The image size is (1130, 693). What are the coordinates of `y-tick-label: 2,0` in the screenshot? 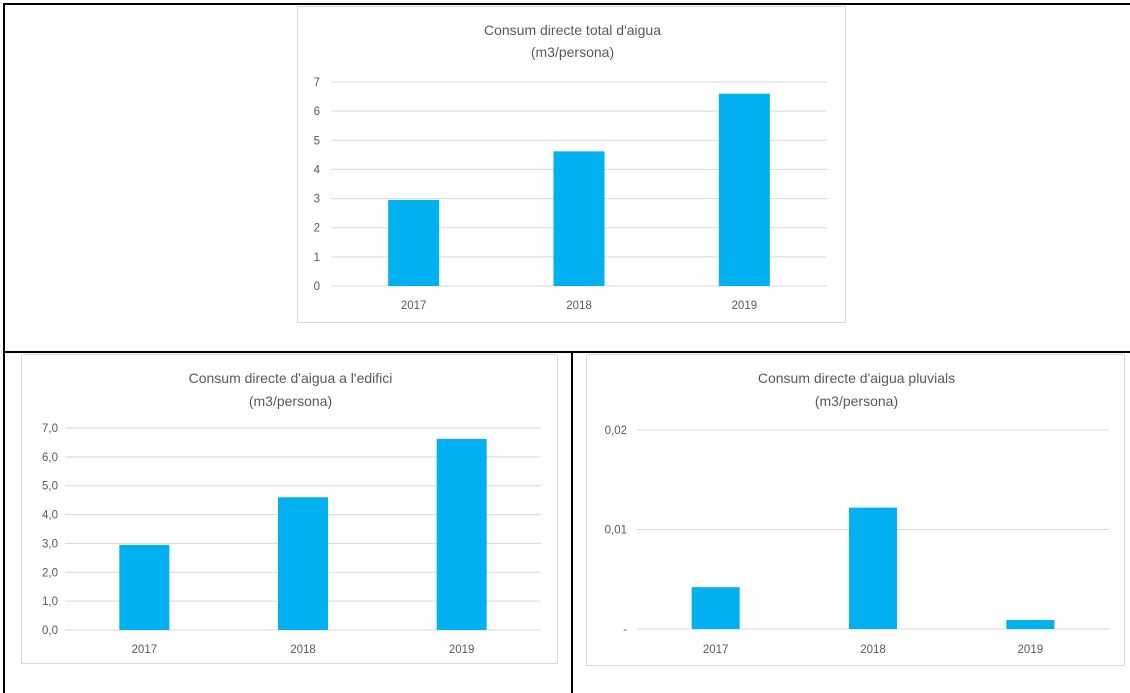 It's located at (50, 573).